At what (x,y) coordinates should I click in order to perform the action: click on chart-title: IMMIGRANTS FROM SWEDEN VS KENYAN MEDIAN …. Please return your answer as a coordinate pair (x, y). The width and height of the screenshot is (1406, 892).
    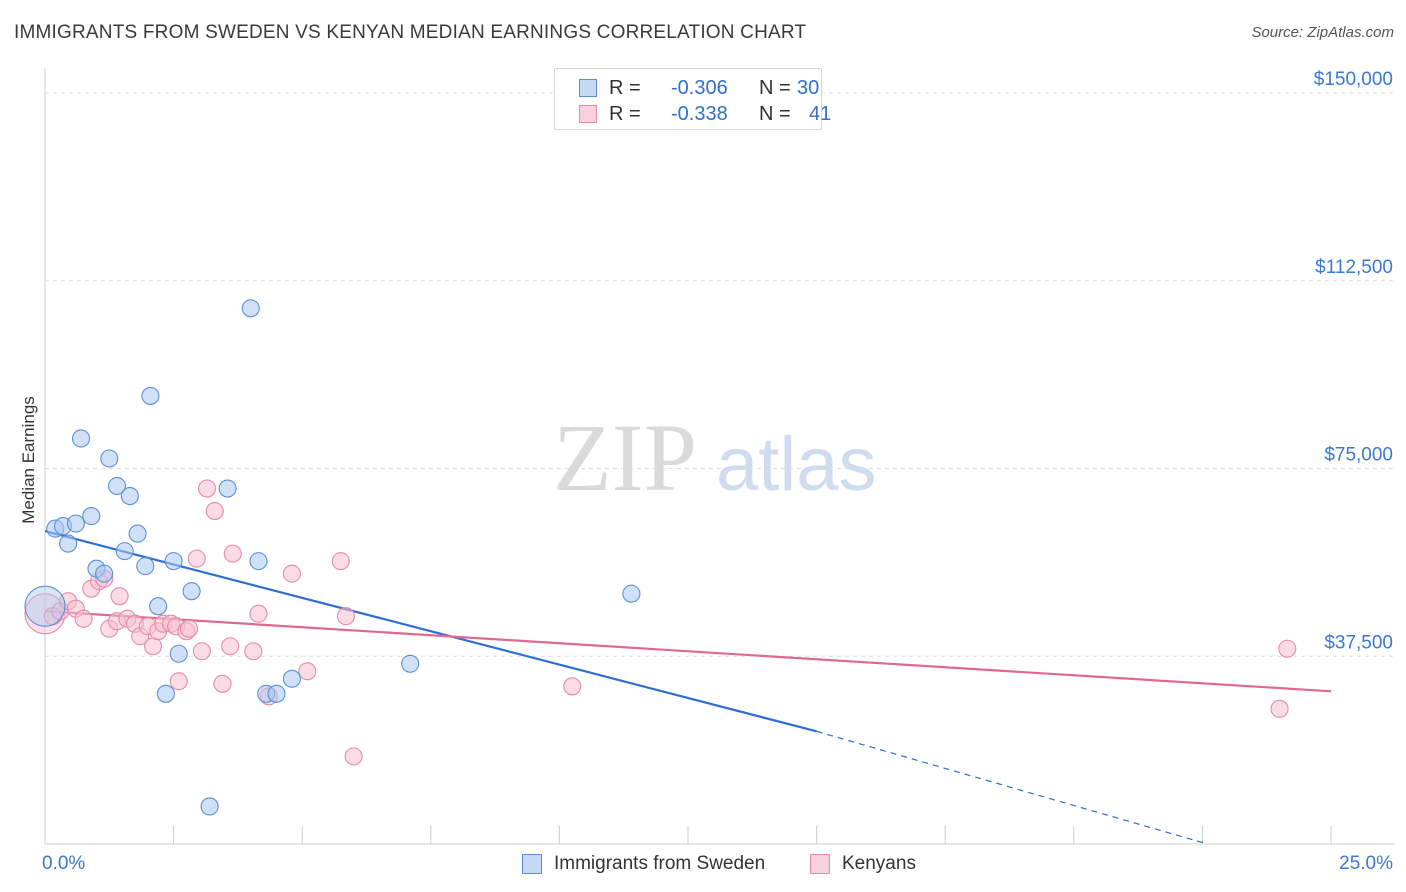
    Looking at the image, I should click on (410, 32).